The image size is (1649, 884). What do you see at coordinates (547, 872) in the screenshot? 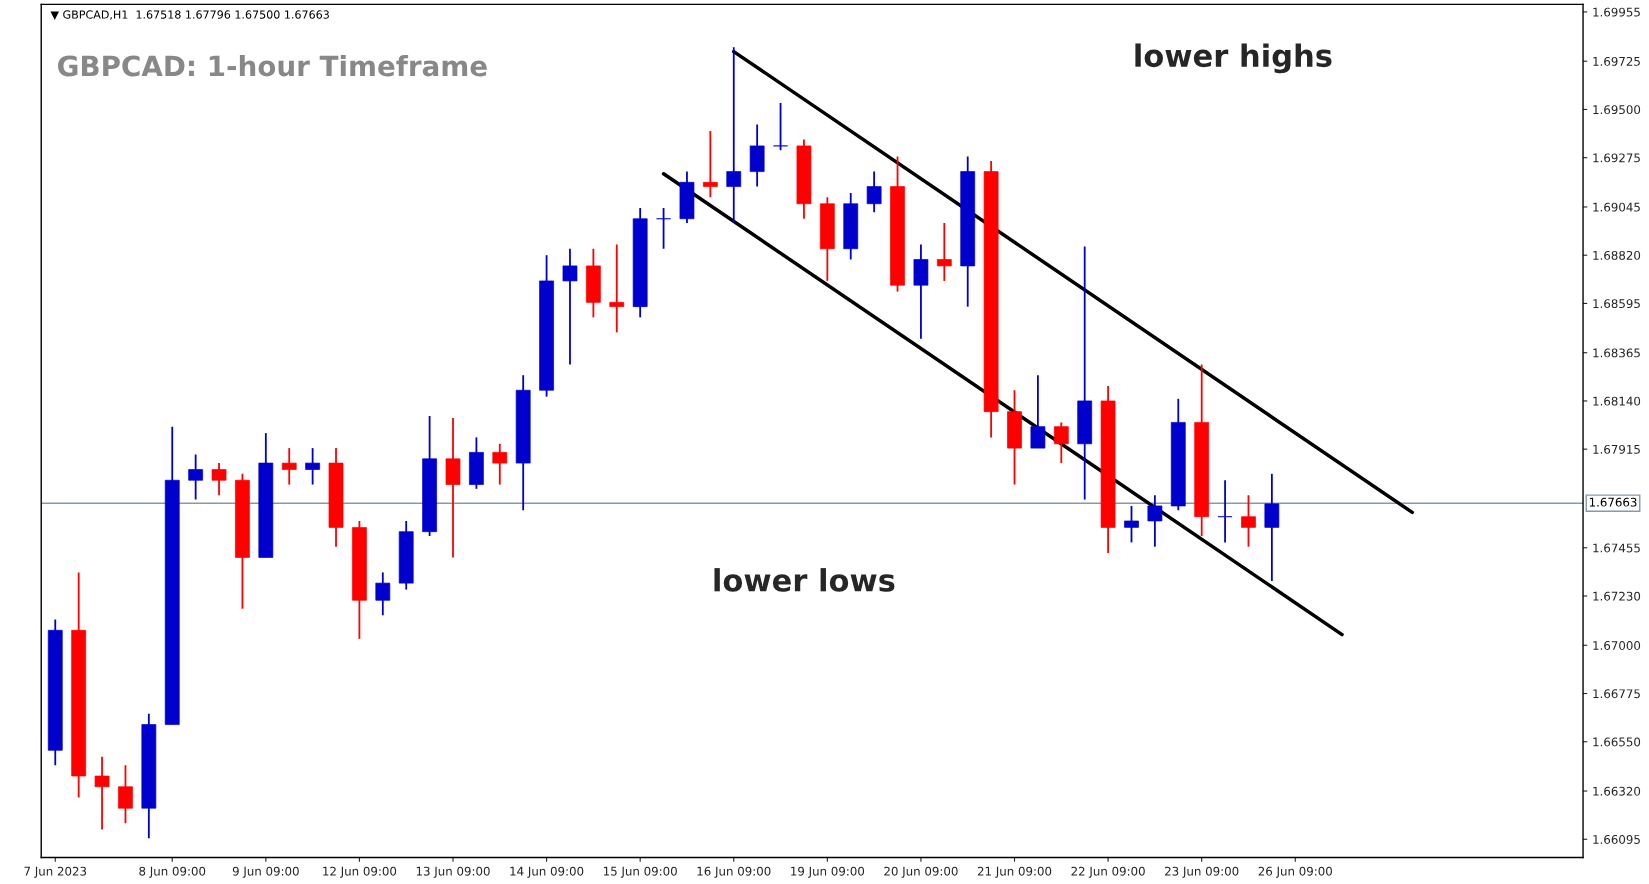
I see `x-tick-label: 14 Jun 09:00` at bounding box center [547, 872].